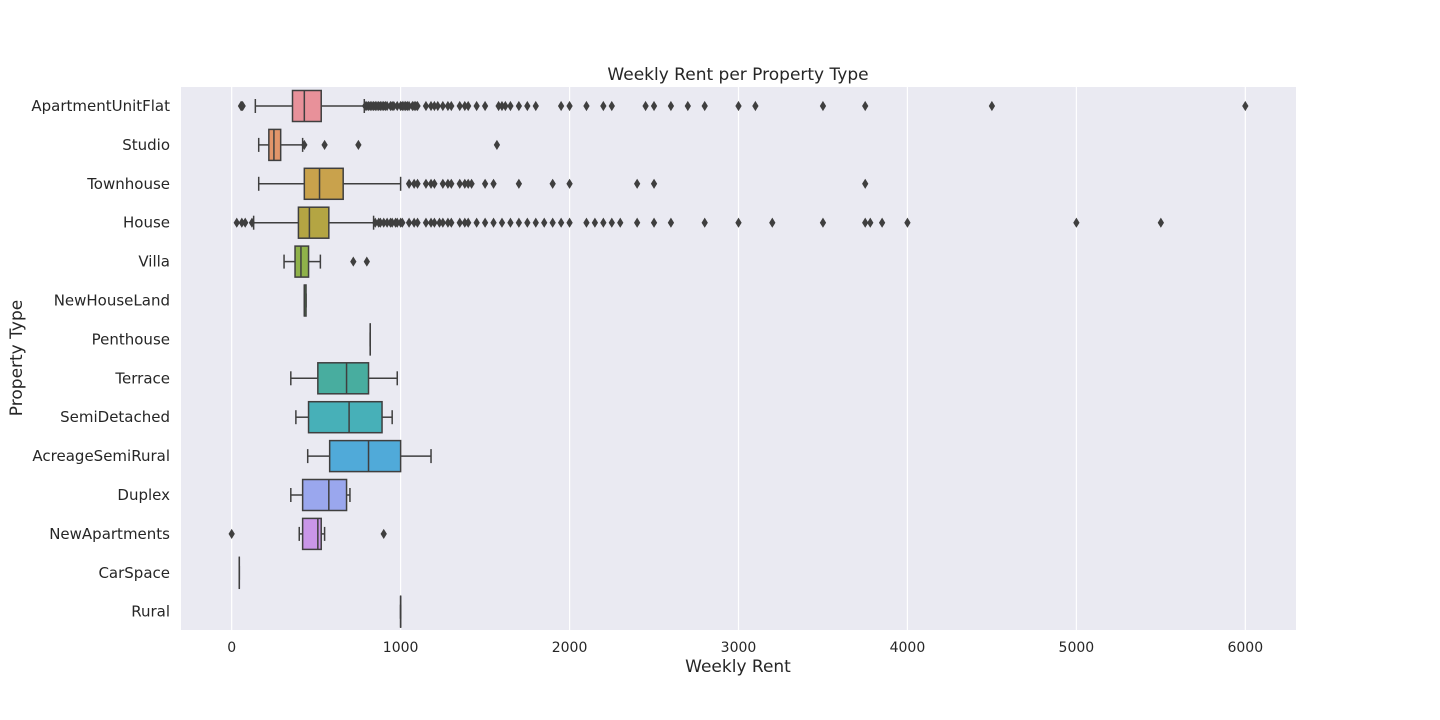  I want to click on y-tick-label: Penthouse, so click(131, 339).